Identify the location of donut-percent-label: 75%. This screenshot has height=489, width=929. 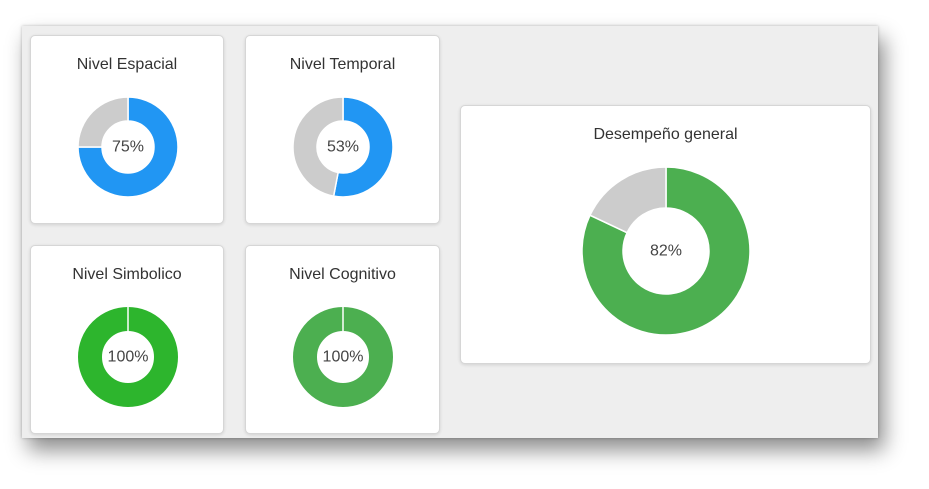
(128, 147).